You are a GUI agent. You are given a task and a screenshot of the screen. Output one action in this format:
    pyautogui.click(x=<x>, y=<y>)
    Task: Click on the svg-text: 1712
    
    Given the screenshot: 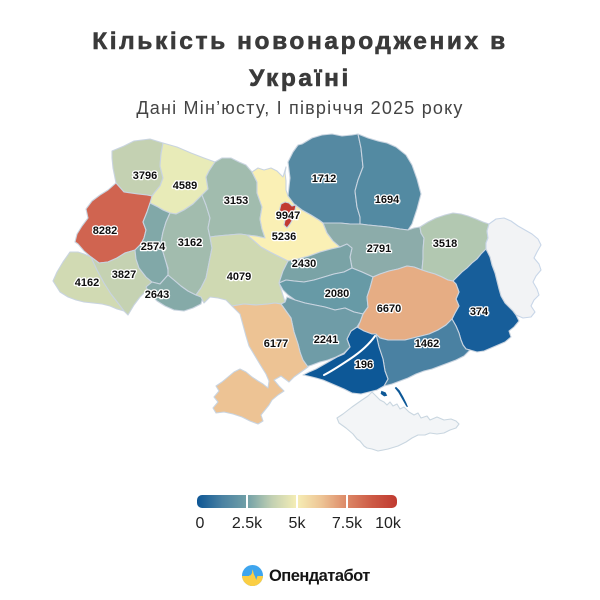 What is the action you would take?
    pyautogui.click(x=324, y=179)
    